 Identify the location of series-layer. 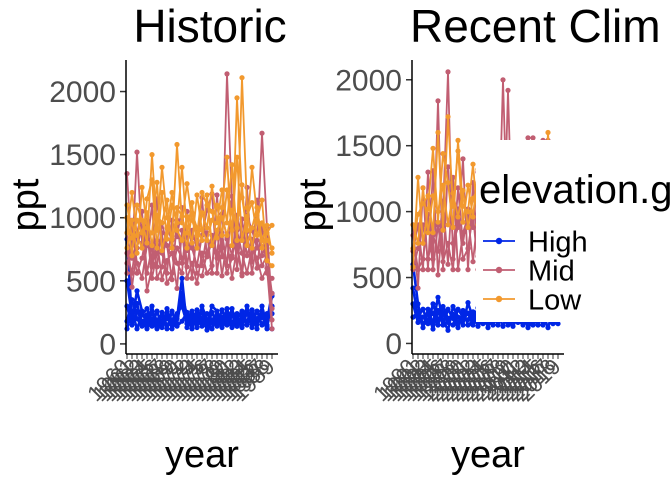
(199, 202).